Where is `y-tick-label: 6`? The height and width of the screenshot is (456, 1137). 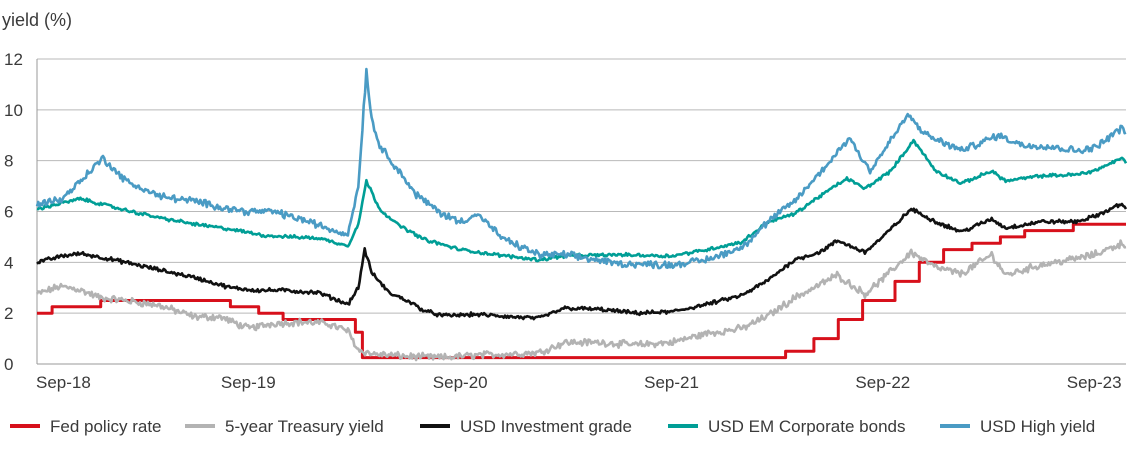
y-tick-label: 6 is located at coordinates (8, 212).